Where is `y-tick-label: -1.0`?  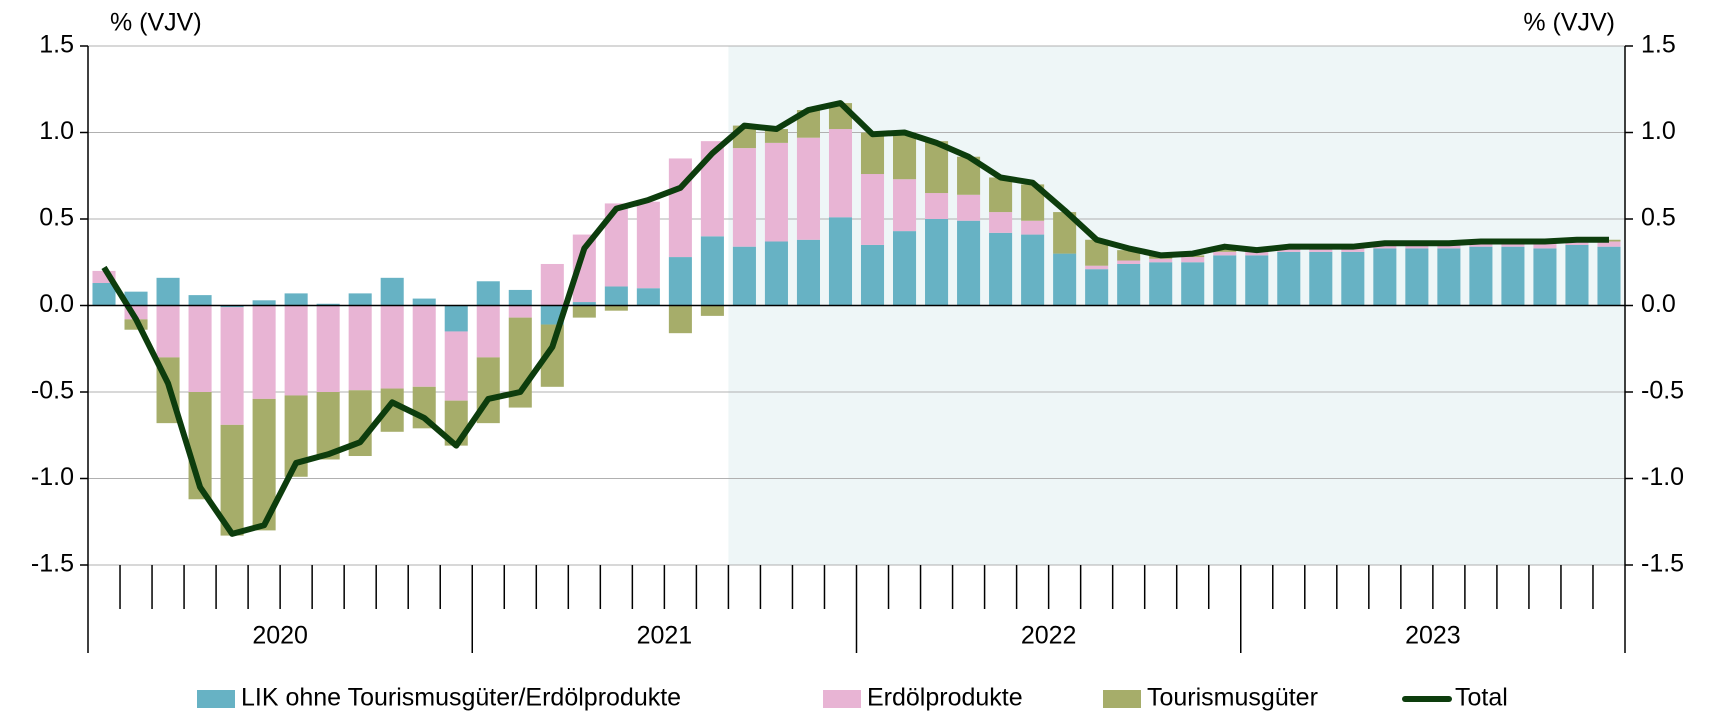
y-tick-label: -1.0 is located at coordinates (52, 477).